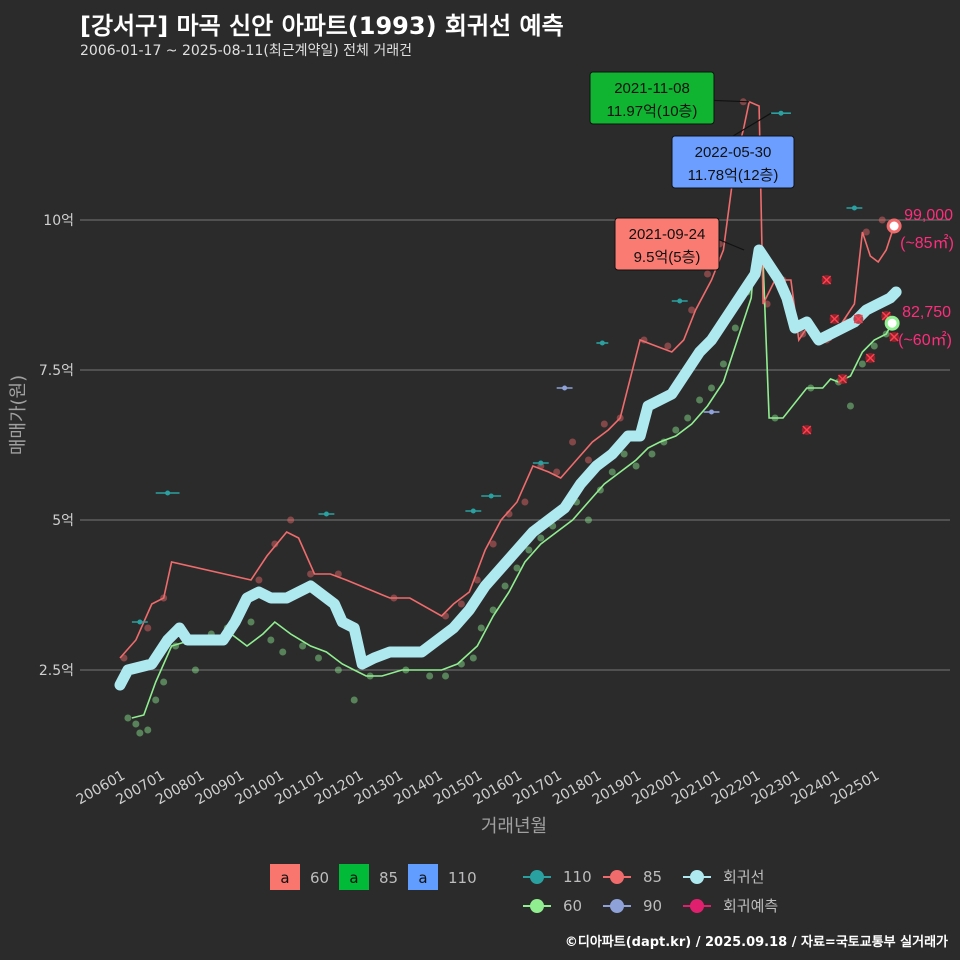 Image resolution: width=960 pixels, height=960 pixels. I want to click on end-labels: 99,000 (~85㎡) 82,750 (~60㎡), so click(919, 278).